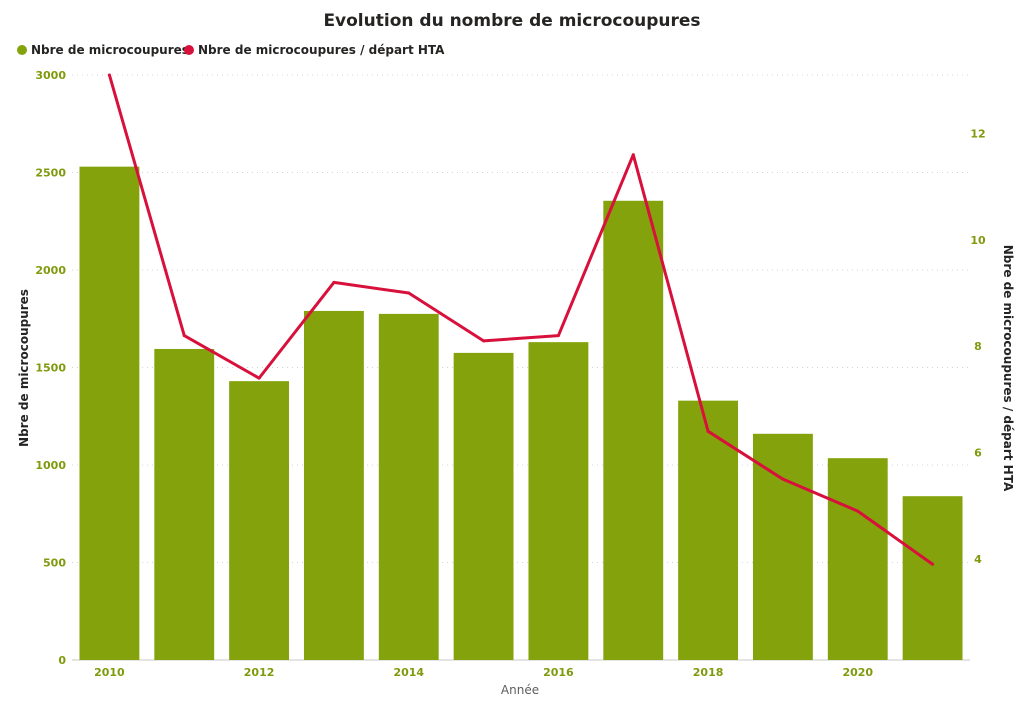 Image resolution: width=1024 pixels, height=702 pixels. Describe the element at coordinates (708, 672) in the screenshot. I see `x-tick-label: 2018` at that location.